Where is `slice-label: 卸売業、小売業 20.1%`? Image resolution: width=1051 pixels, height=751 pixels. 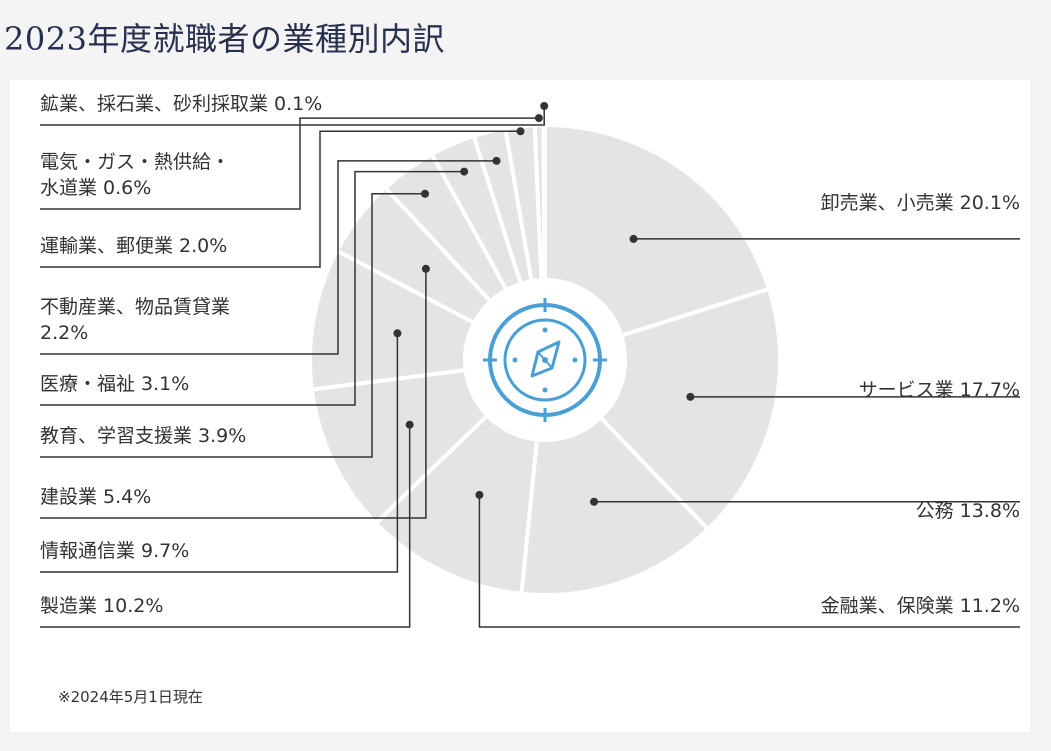 slice-label: 卸売業、小売業 20.1% is located at coordinates (920, 203).